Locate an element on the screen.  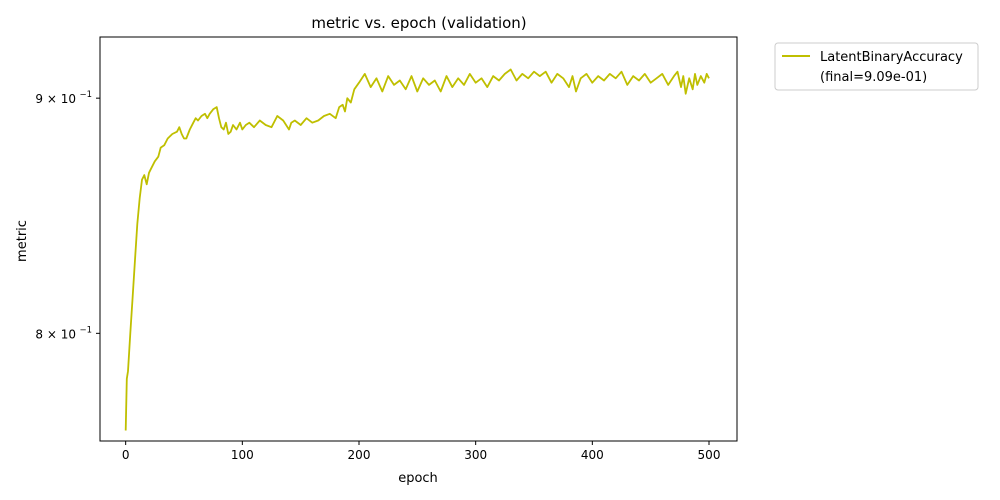
y-axis: 8 × 10 −19 × 10 −1 is located at coordinates (67, 215).